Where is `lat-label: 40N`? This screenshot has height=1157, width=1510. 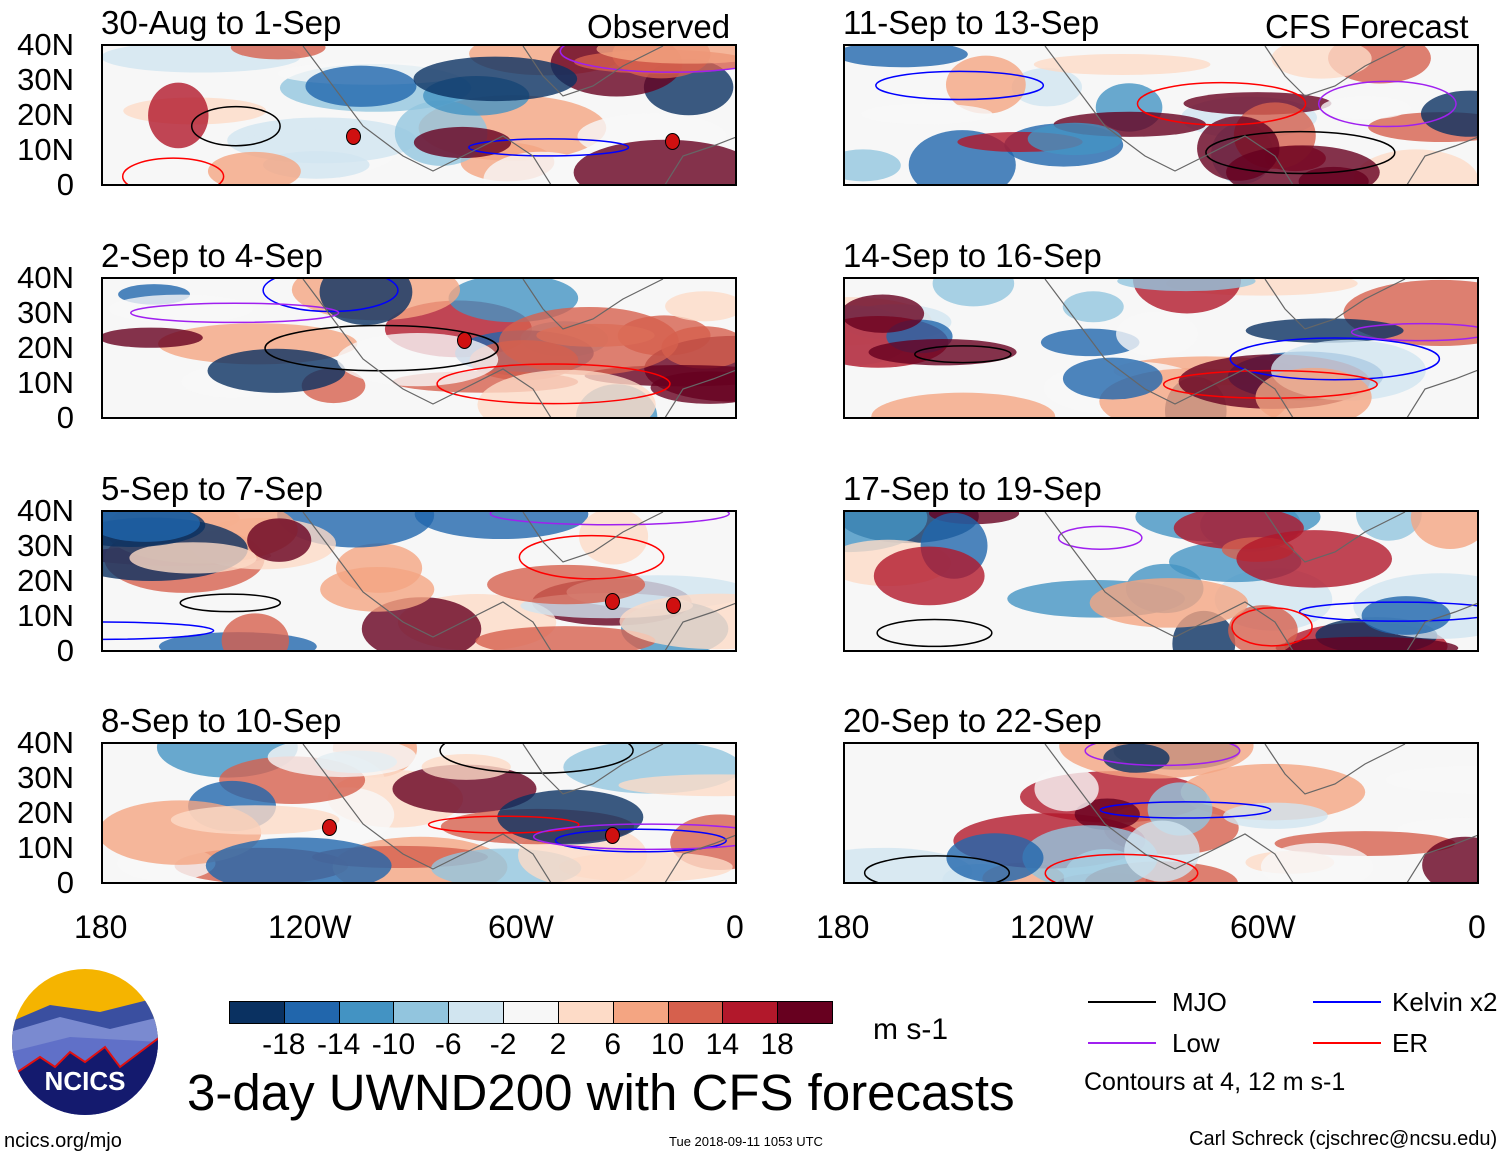
lat-label: 40N is located at coordinates (45, 742).